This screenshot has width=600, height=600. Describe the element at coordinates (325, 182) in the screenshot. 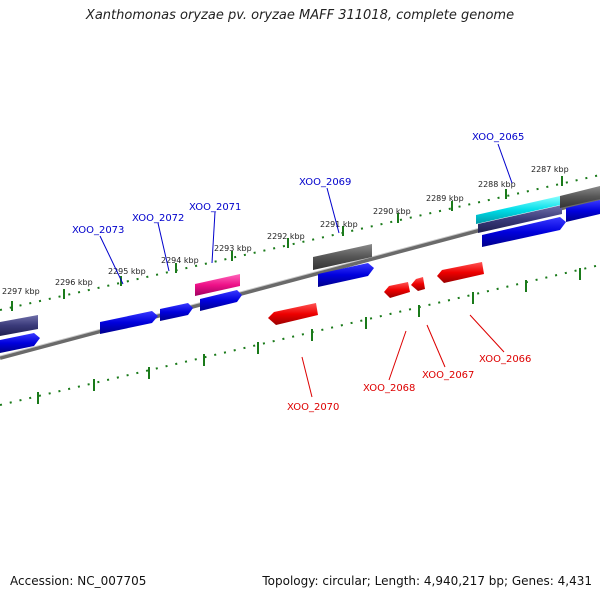

I see `gene-label-xoo-2069: XOO_2069` at that location.